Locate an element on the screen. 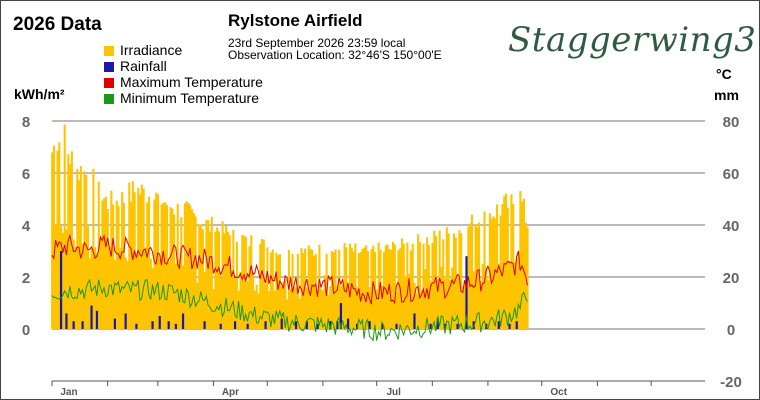 The width and height of the screenshot is (760, 400). legend-swatch-irradiance is located at coordinates (109, 51).